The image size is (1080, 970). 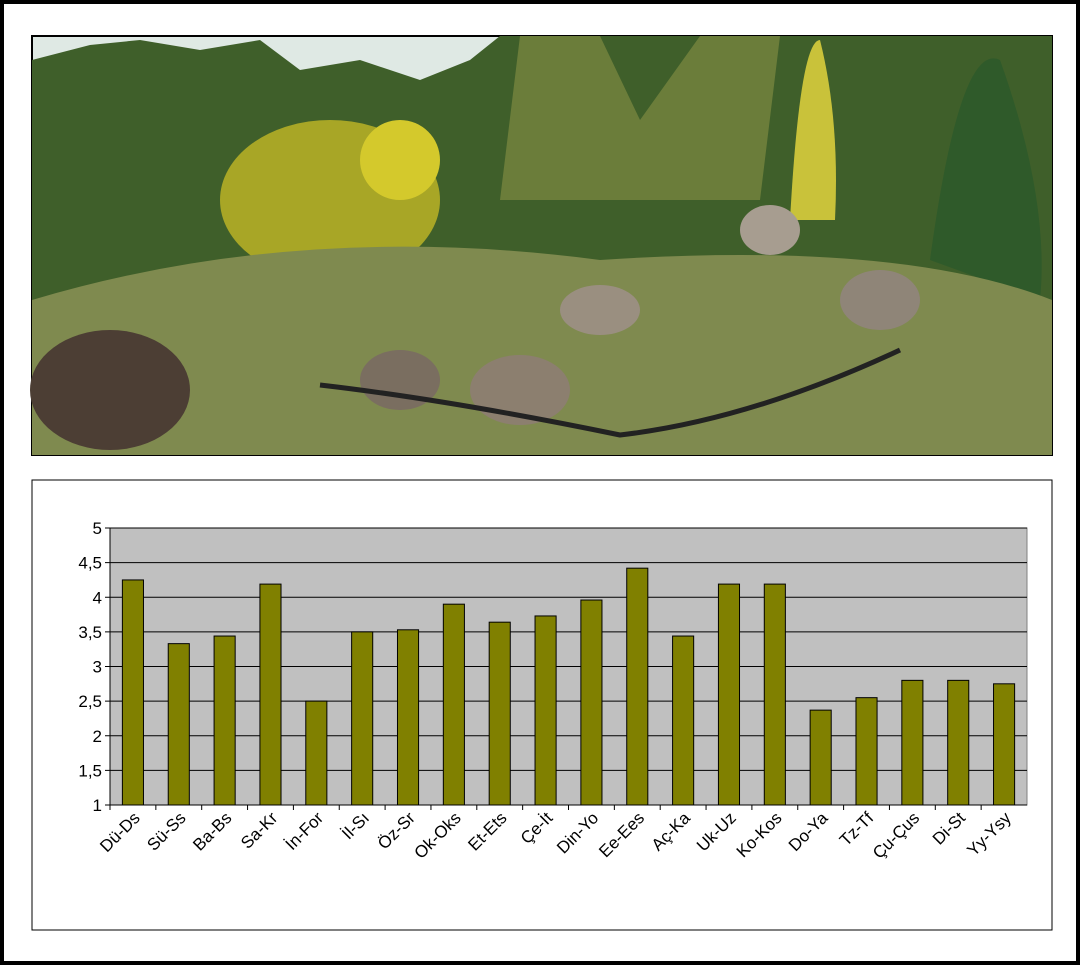 I want to click on y-tick-label: 5, so click(x=97, y=528).